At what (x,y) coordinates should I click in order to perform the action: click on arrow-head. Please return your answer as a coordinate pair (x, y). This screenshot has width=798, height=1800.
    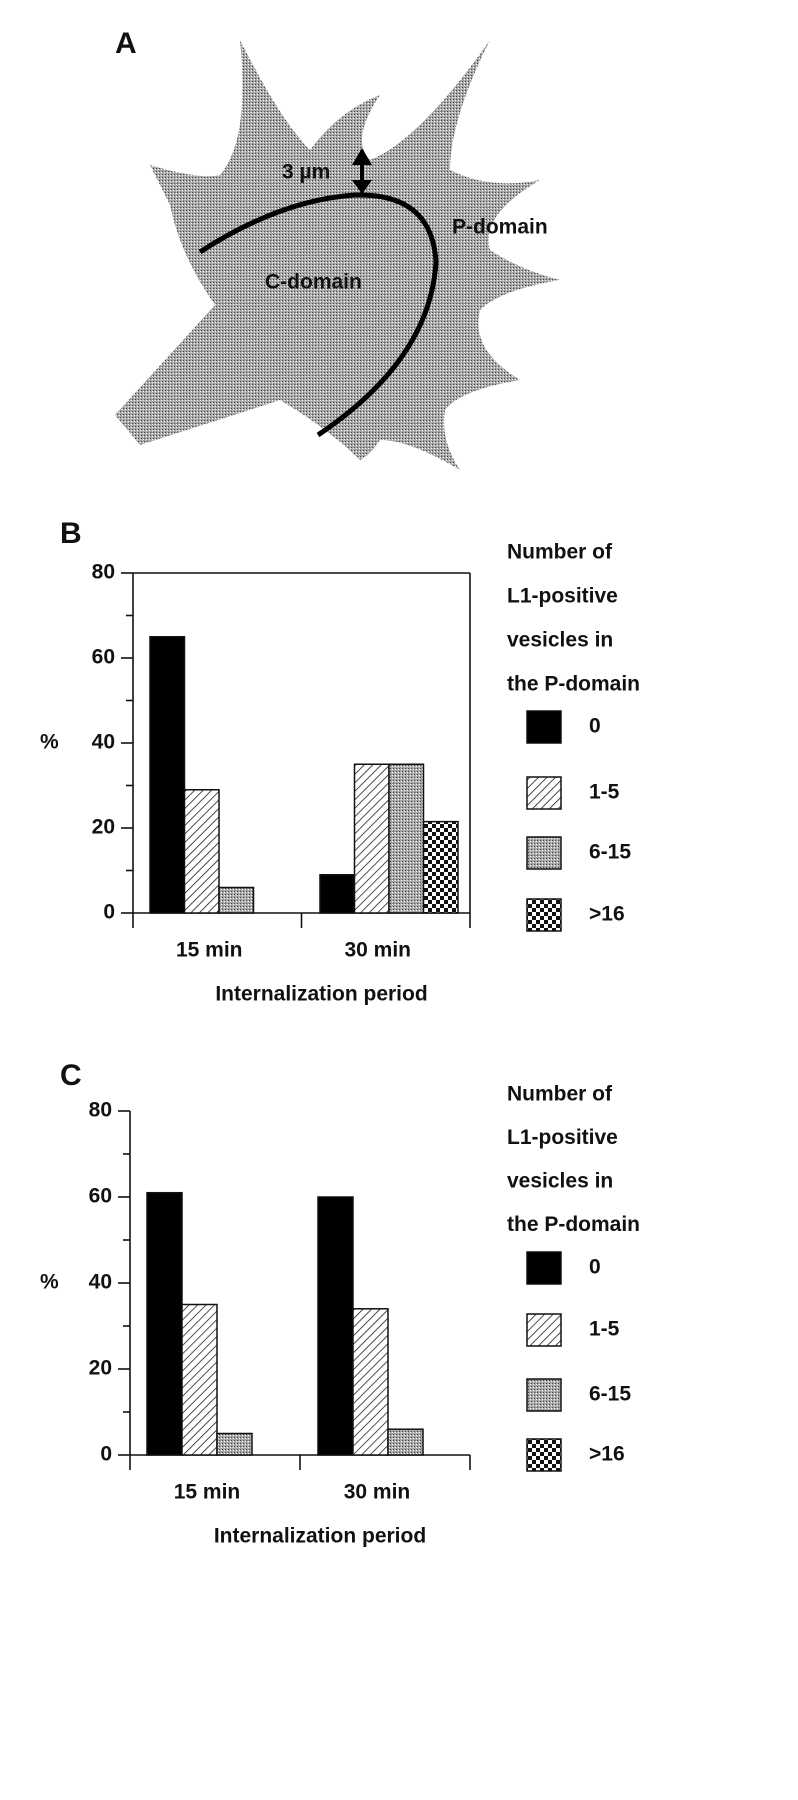
    Looking at the image, I should click on (362, 171).